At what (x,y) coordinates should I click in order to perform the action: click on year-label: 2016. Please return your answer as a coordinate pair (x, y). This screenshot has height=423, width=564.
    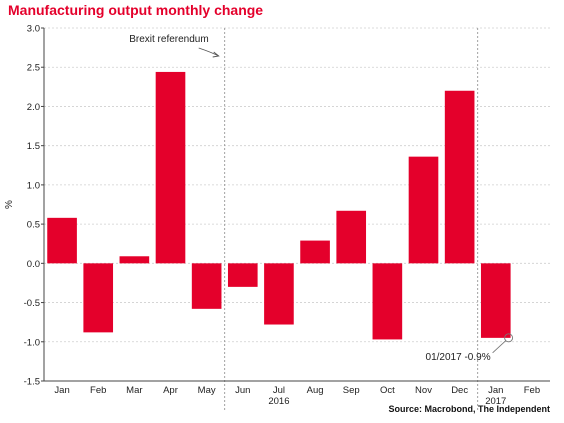
    Looking at the image, I should click on (278, 401).